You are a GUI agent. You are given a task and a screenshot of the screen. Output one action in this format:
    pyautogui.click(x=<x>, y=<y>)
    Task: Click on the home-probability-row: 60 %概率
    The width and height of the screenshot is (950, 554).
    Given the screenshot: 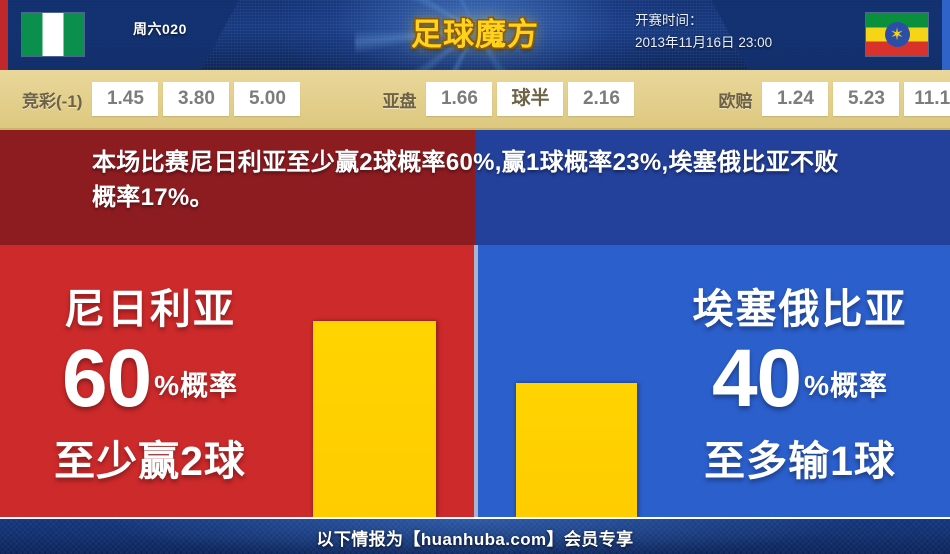 What is the action you would take?
    pyautogui.click(x=150, y=378)
    